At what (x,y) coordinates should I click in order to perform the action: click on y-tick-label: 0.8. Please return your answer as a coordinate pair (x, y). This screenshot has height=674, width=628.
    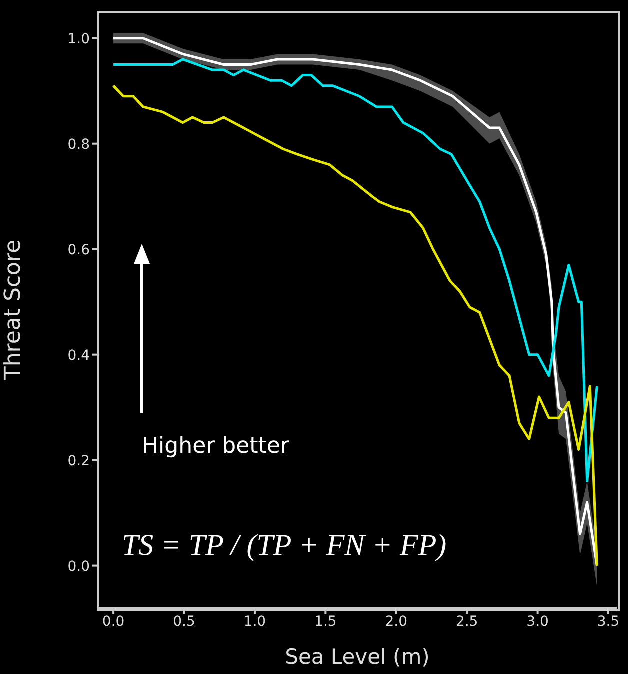
    Looking at the image, I should click on (79, 144).